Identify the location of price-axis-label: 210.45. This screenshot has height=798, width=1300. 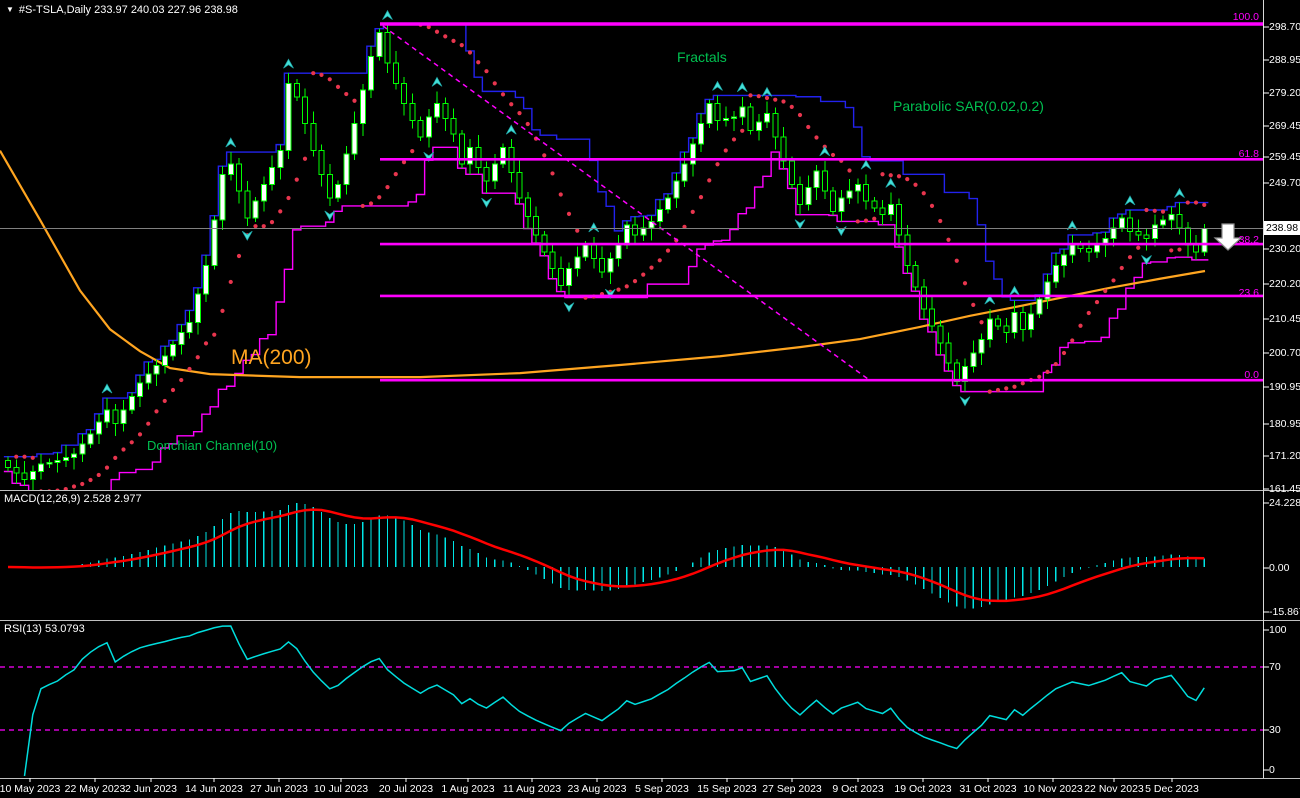
(1284, 319).